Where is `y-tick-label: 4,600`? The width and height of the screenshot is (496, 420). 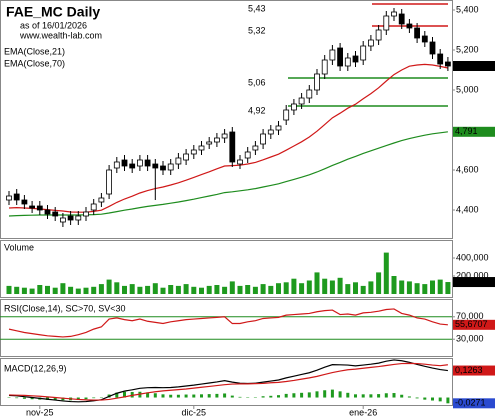
y-tick-label: 4,600 is located at coordinates (467, 169).